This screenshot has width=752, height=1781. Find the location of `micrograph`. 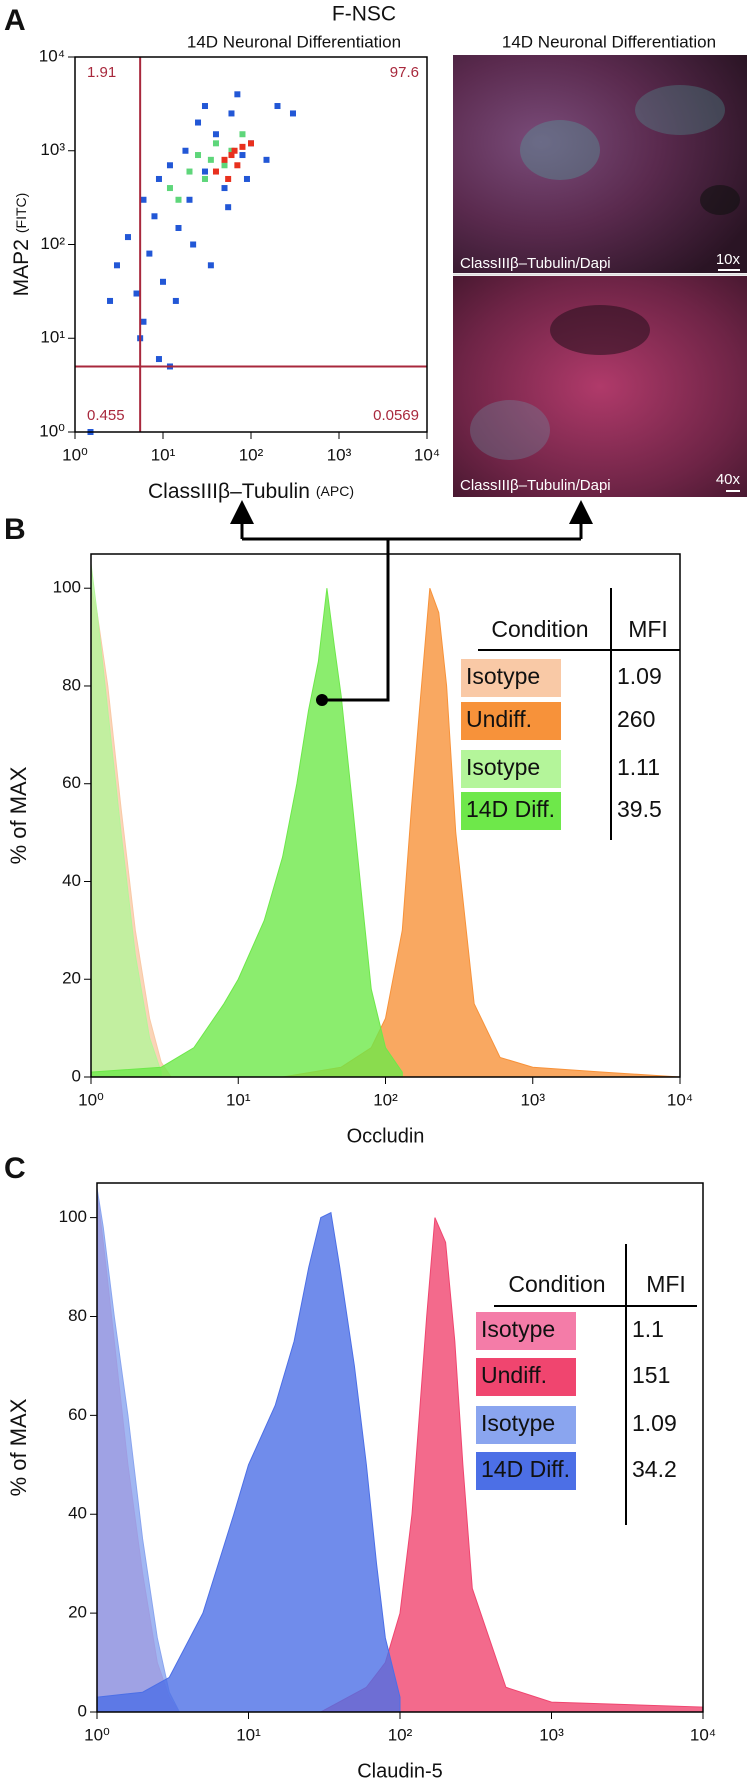

micrograph is located at coordinates (600, 164).